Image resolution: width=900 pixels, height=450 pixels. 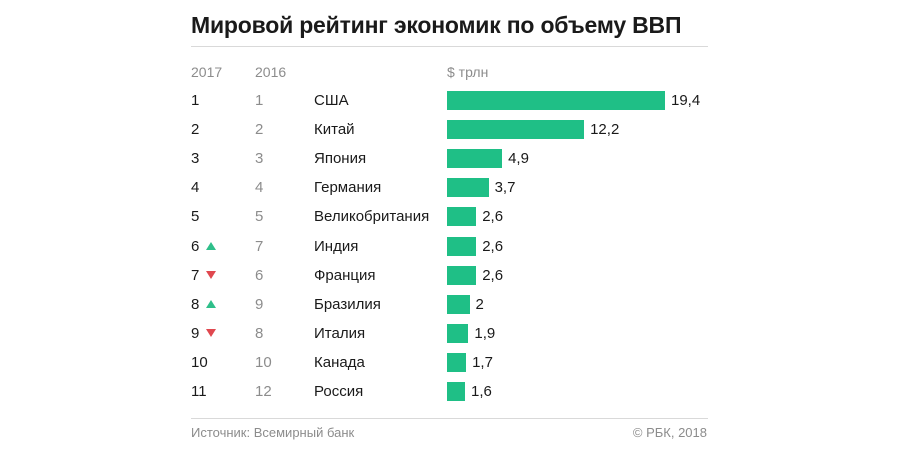 I want to click on rank-2016: 5, so click(x=259, y=217).